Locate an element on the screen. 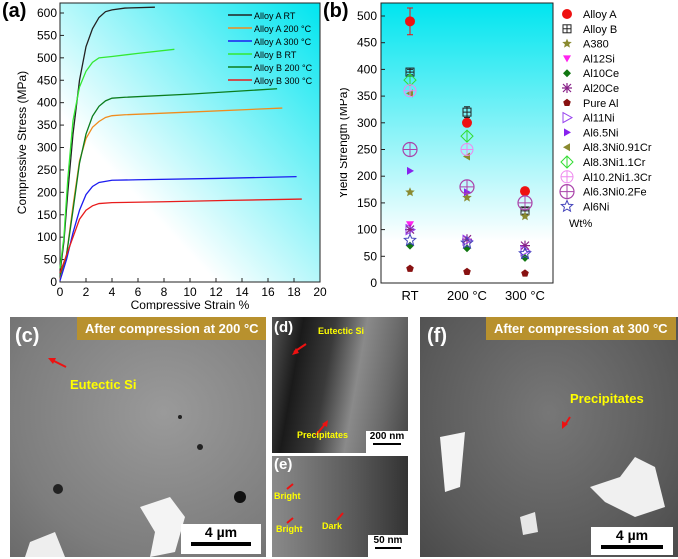 This screenshot has height=559, width=678. legend-label: Alloy A 200 °C is located at coordinates (283, 29).